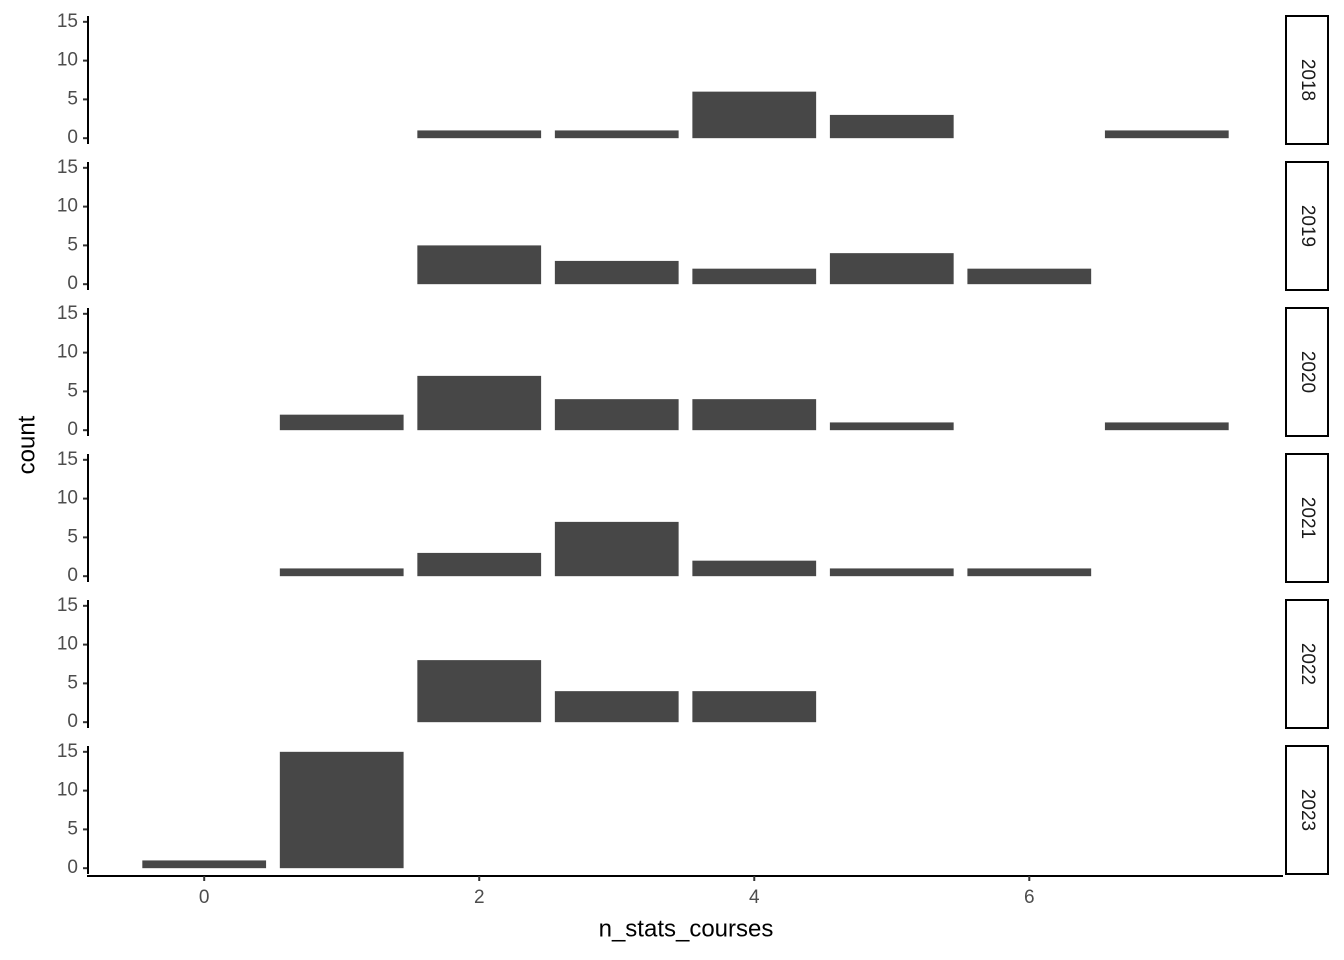  Describe the element at coordinates (479, 897) in the screenshot. I see `x-tick-label: 2` at that location.